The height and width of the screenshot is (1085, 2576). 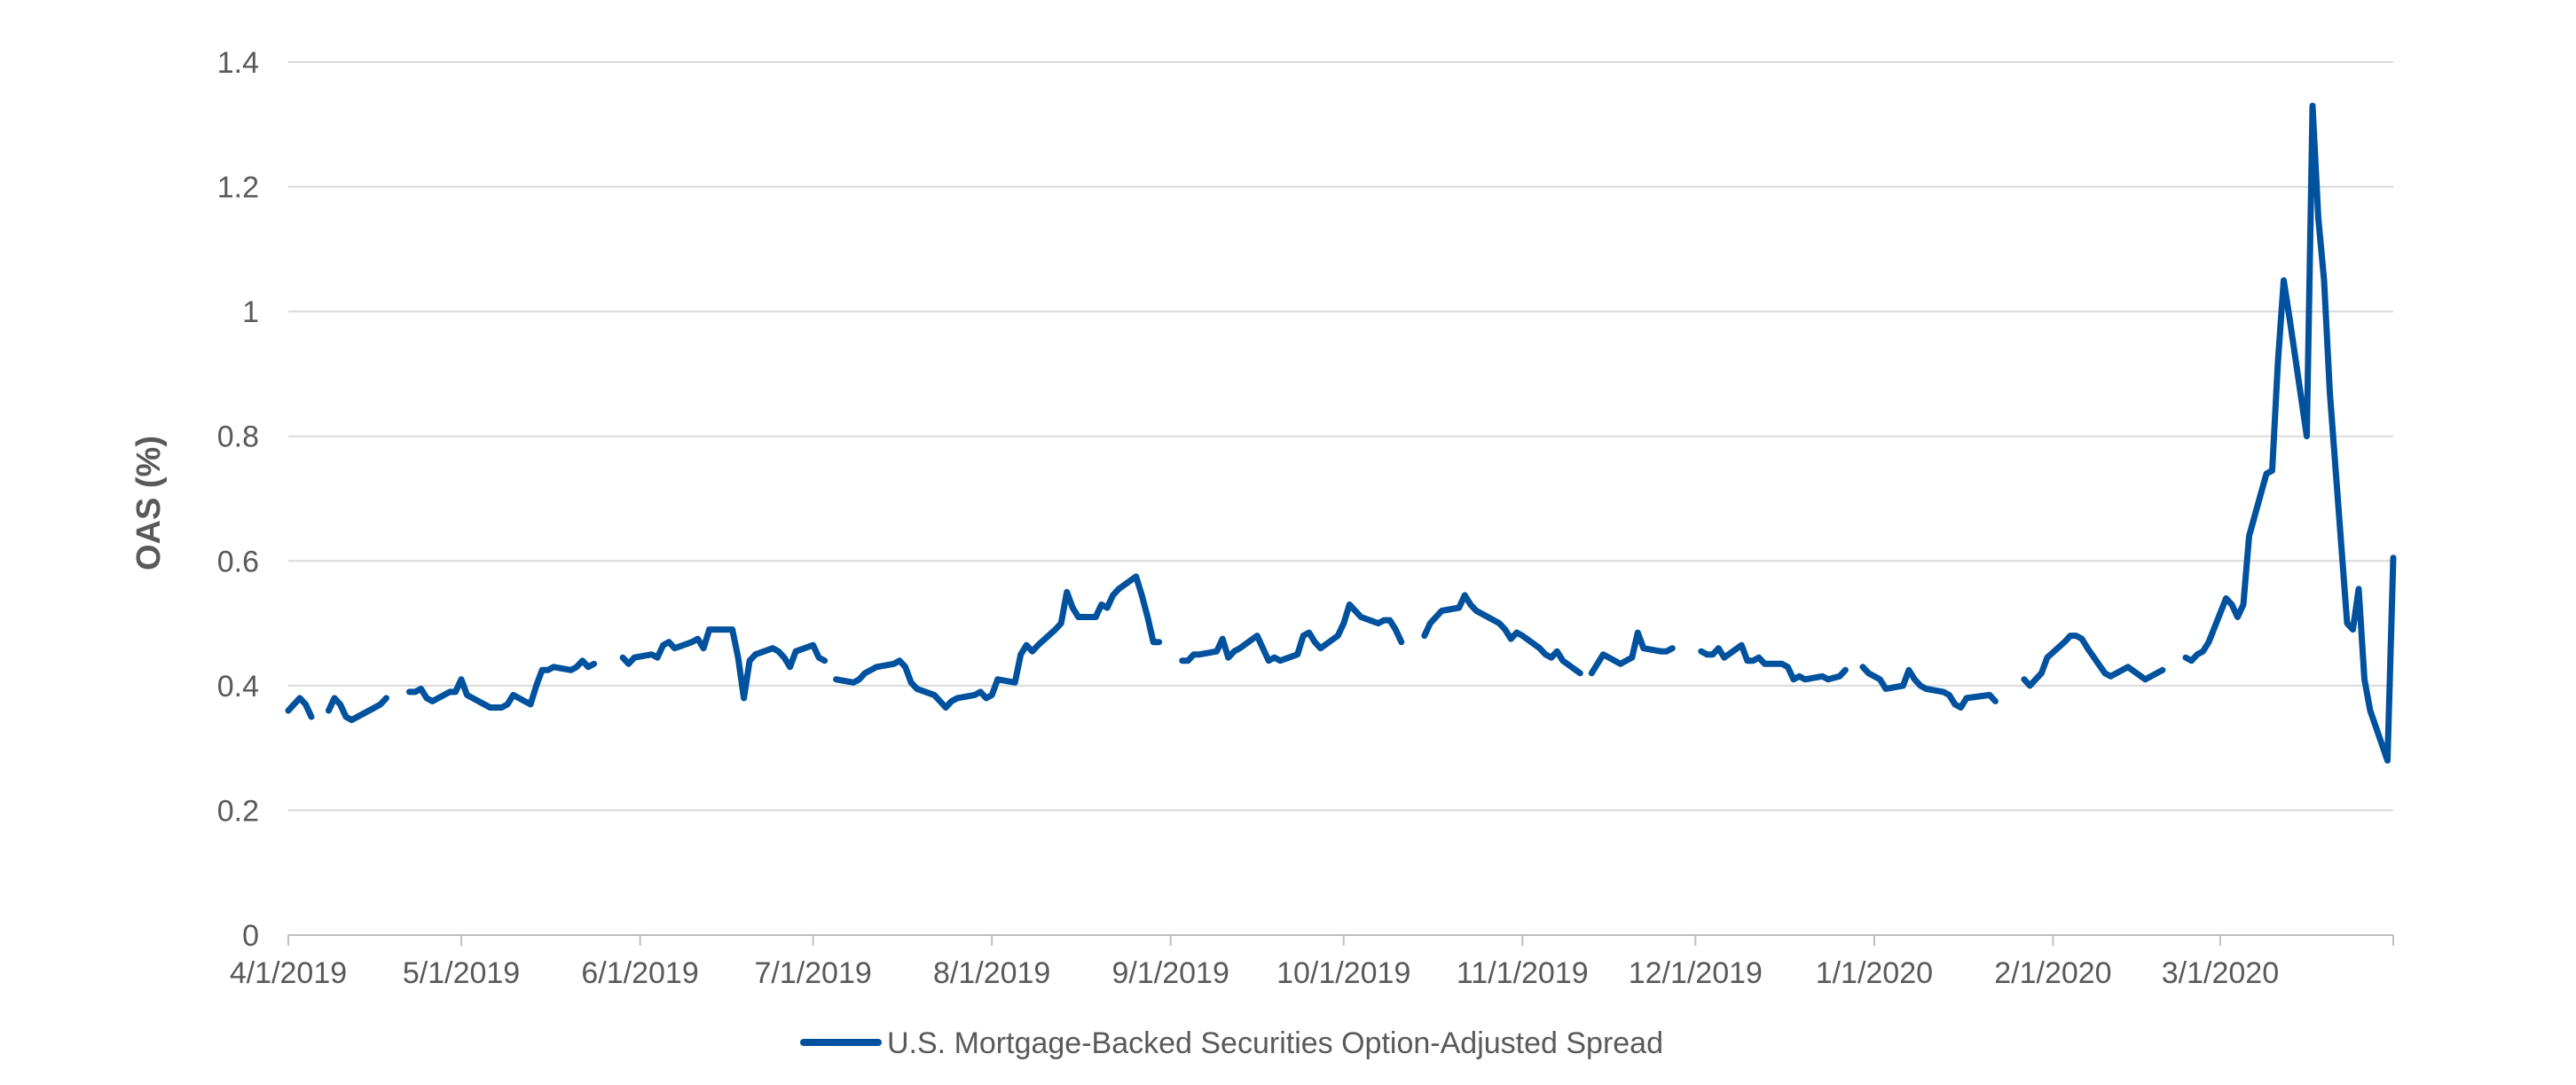 What do you see at coordinates (1170, 973) in the screenshot?
I see `x-tick-label: 9/1/2019` at bounding box center [1170, 973].